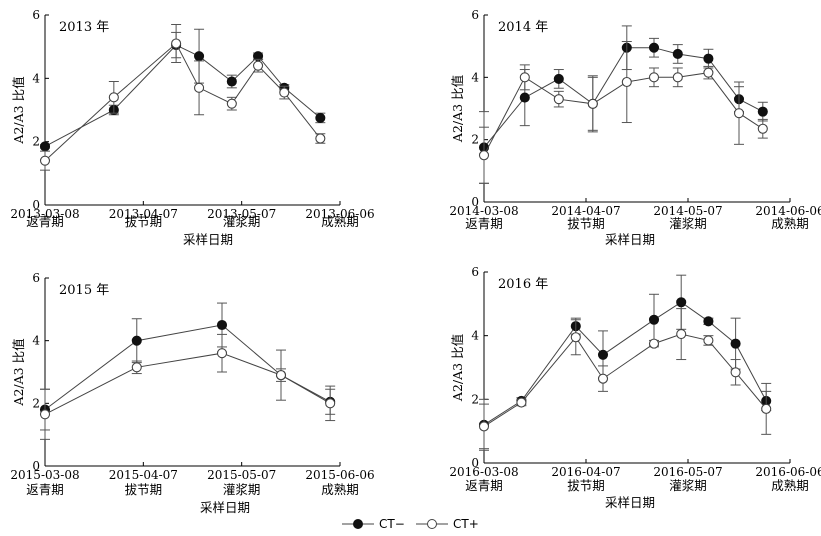 The width and height of the screenshot is (821, 536). I want to click on x-tick-label: 2015-06-06, so click(339, 475).